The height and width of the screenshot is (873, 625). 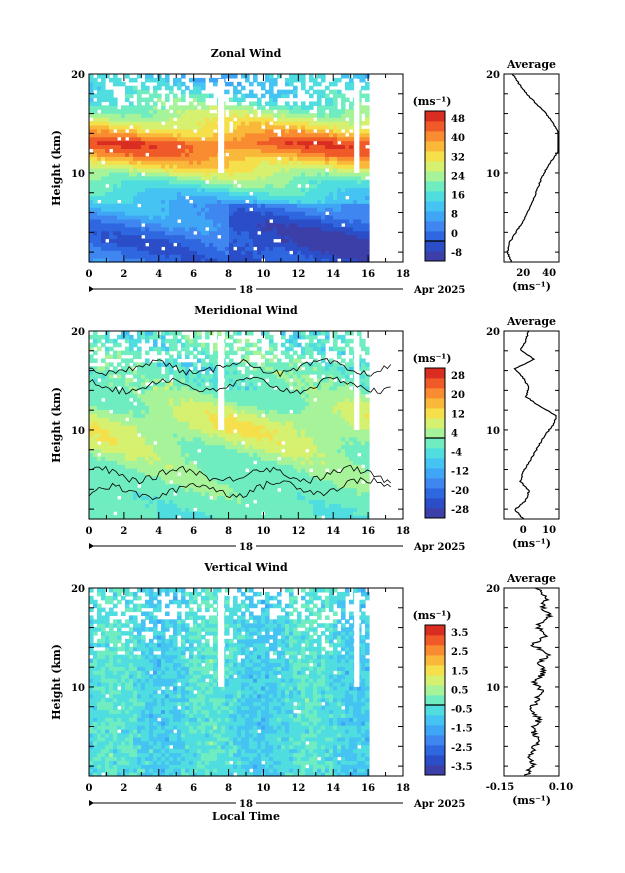 What do you see at coordinates (532, 168) in the screenshot?
I see `profile-line` at bounding box center [532, 168].